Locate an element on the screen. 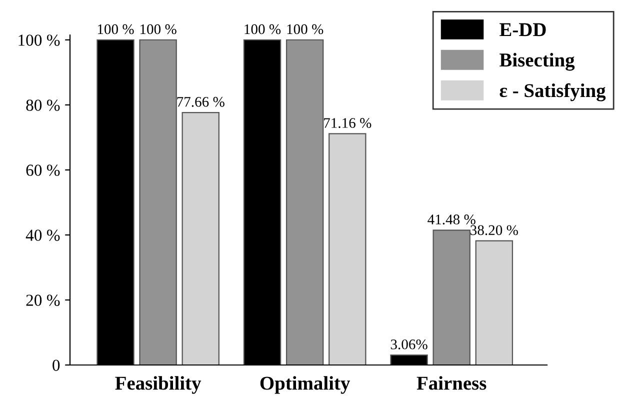  y-tick-label: 100 % is located at coordinates (39, 40).